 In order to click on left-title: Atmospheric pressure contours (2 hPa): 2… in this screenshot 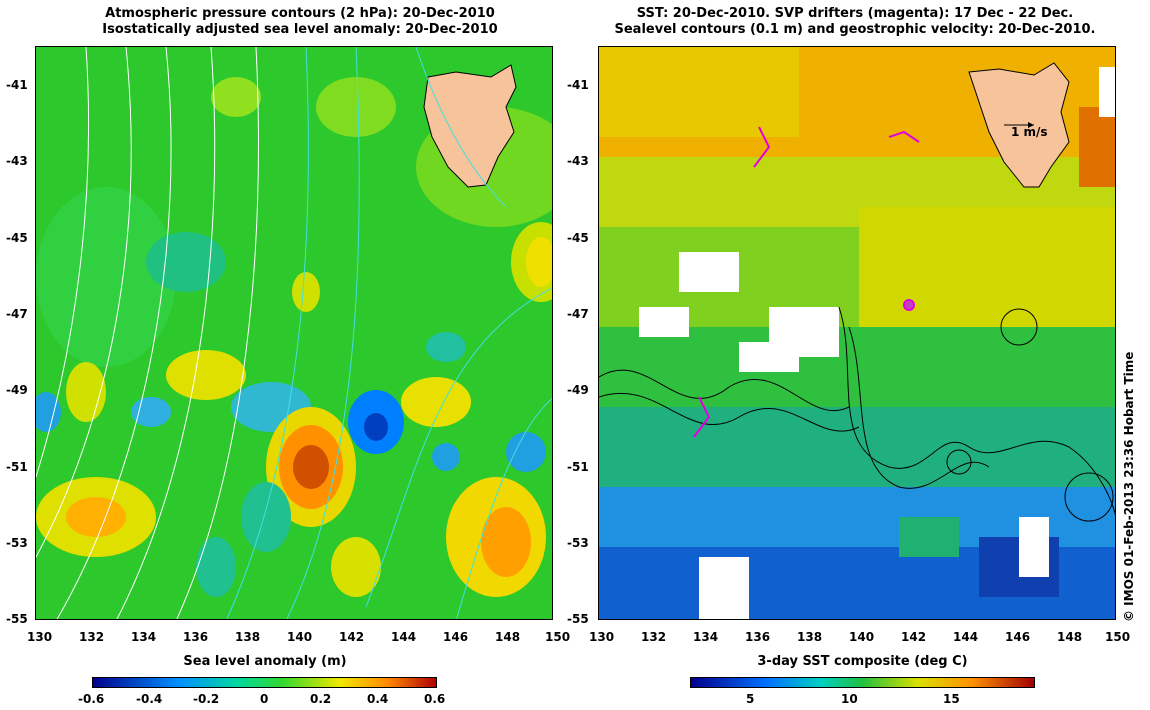, I will do `click(300, 22)`.